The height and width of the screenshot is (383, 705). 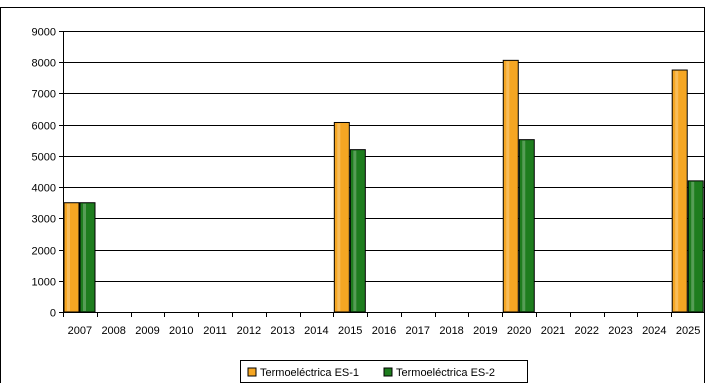 What do you see at coordinates (586, 331) in the screenshot?
I see `x-tick-label: 2022` at bounding box center [586, 331].